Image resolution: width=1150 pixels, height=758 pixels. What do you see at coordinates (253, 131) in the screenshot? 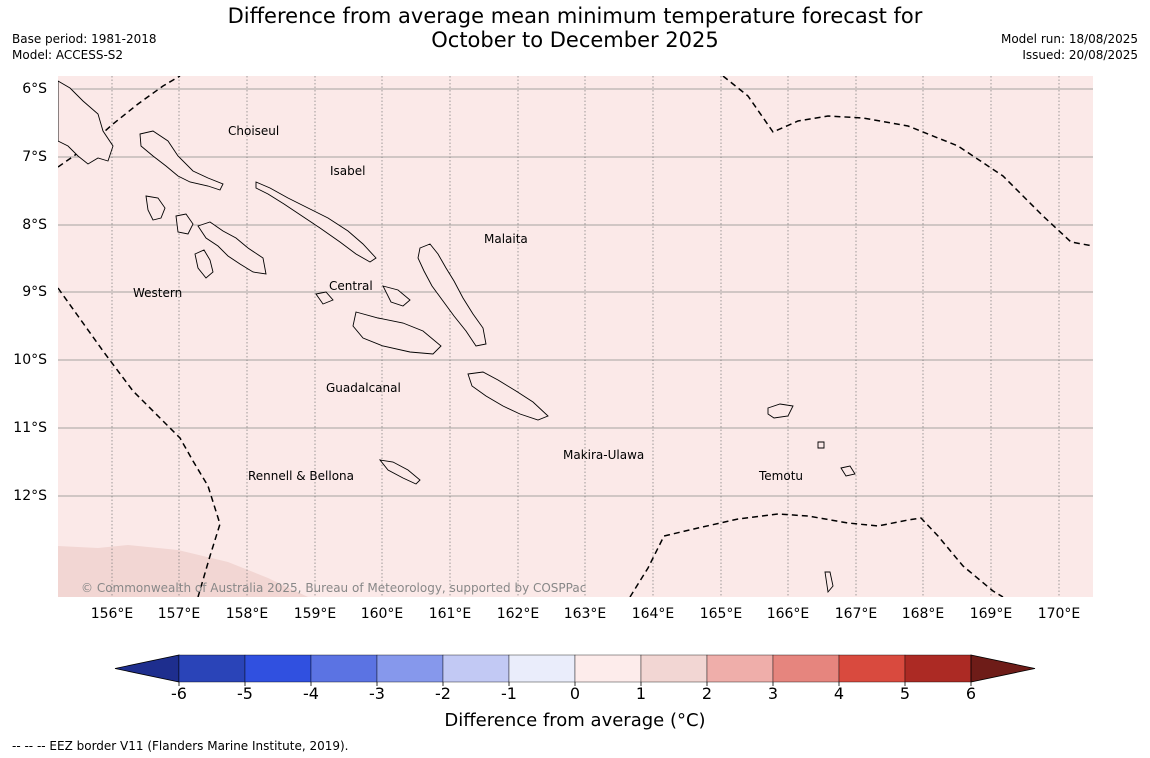
I see `province-label-choiseul: Choiseul` at bounding box center [253, 131].